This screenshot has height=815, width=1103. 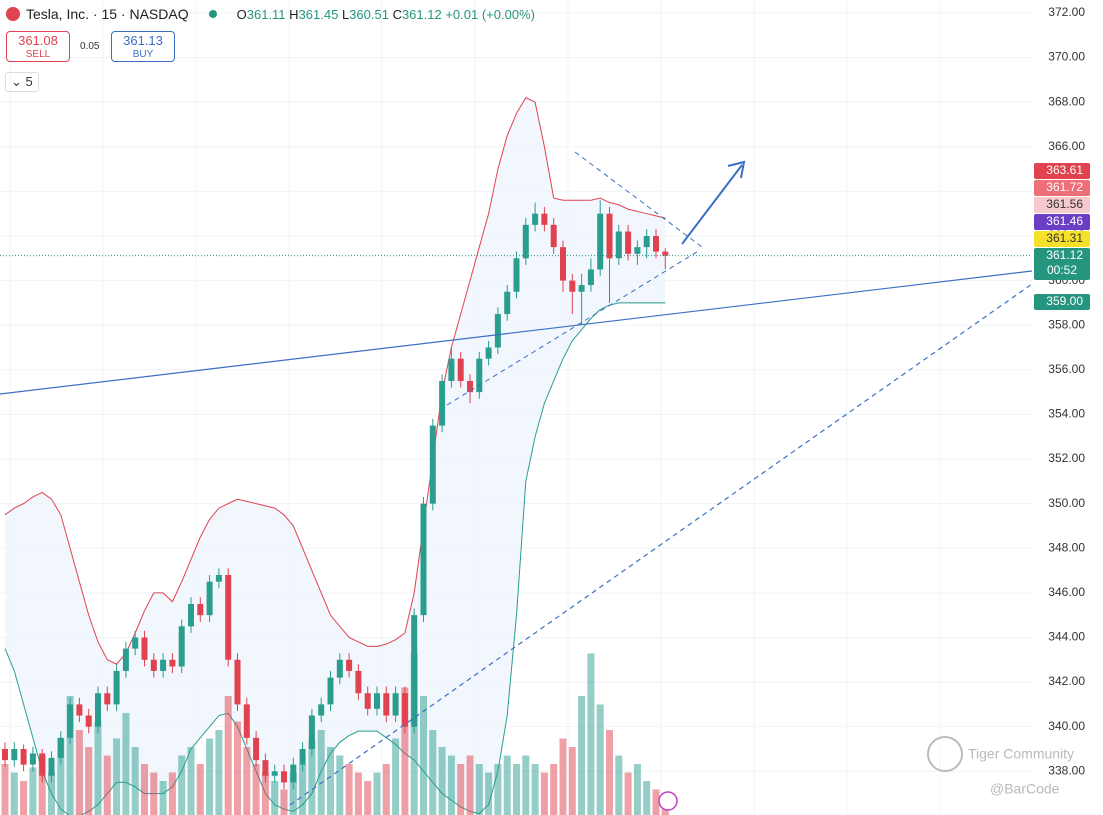 What do you see at coordinates (1064, 170) in the screenshot?
I see `price-tag-label: 363.61` at bounding box center [1064, 170].